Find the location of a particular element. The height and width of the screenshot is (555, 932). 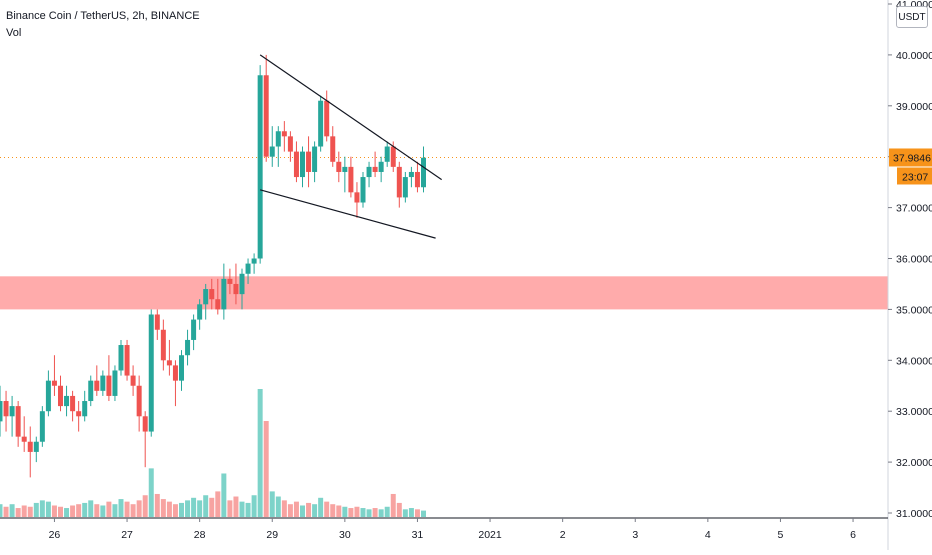

last-price-value: 37.9846 is located at coordinates (912, 158).